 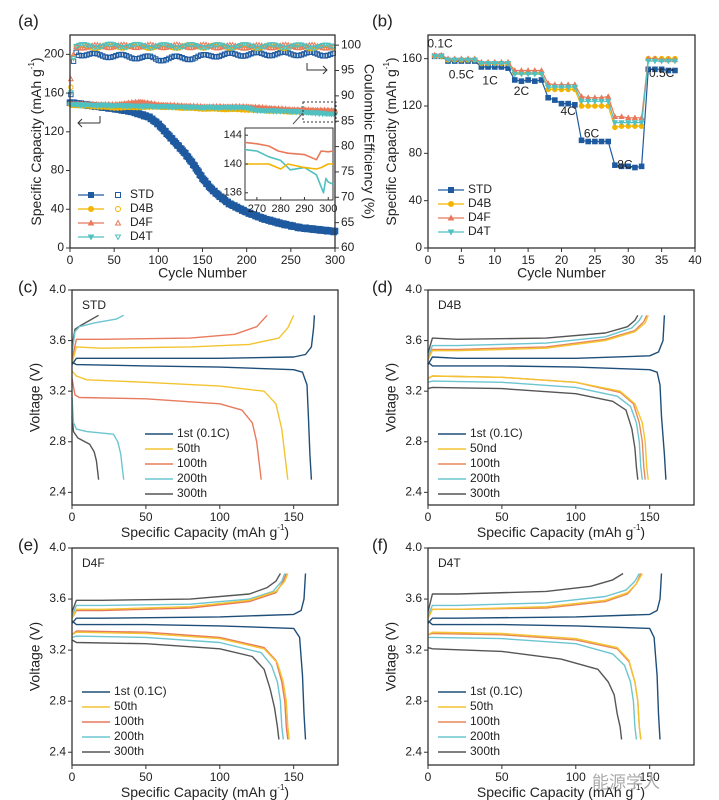 What do you see at coordinates (220, 777) in the screenshot?
I see `panel-e-xtick-label: 100` at bounding box center [220, 777].